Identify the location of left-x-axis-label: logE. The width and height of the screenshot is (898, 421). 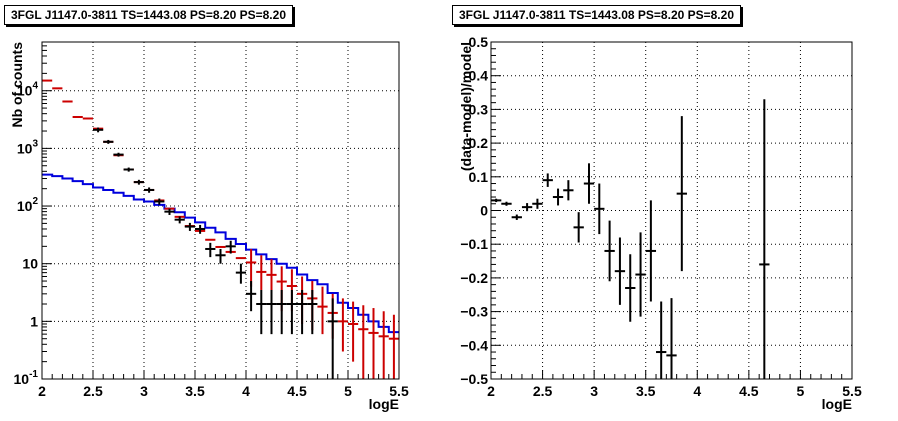
(384, 404).